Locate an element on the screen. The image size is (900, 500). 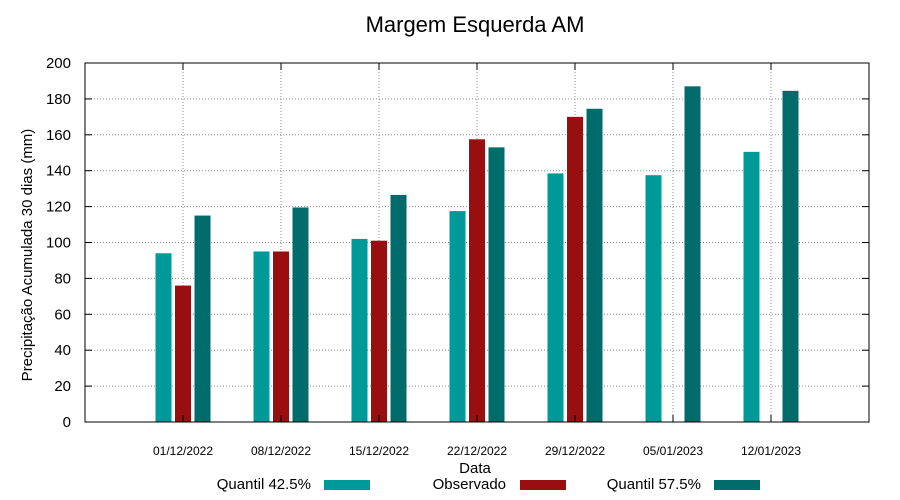
chart-title: Margem Esquerda AM is located at coordinates (475, 24).